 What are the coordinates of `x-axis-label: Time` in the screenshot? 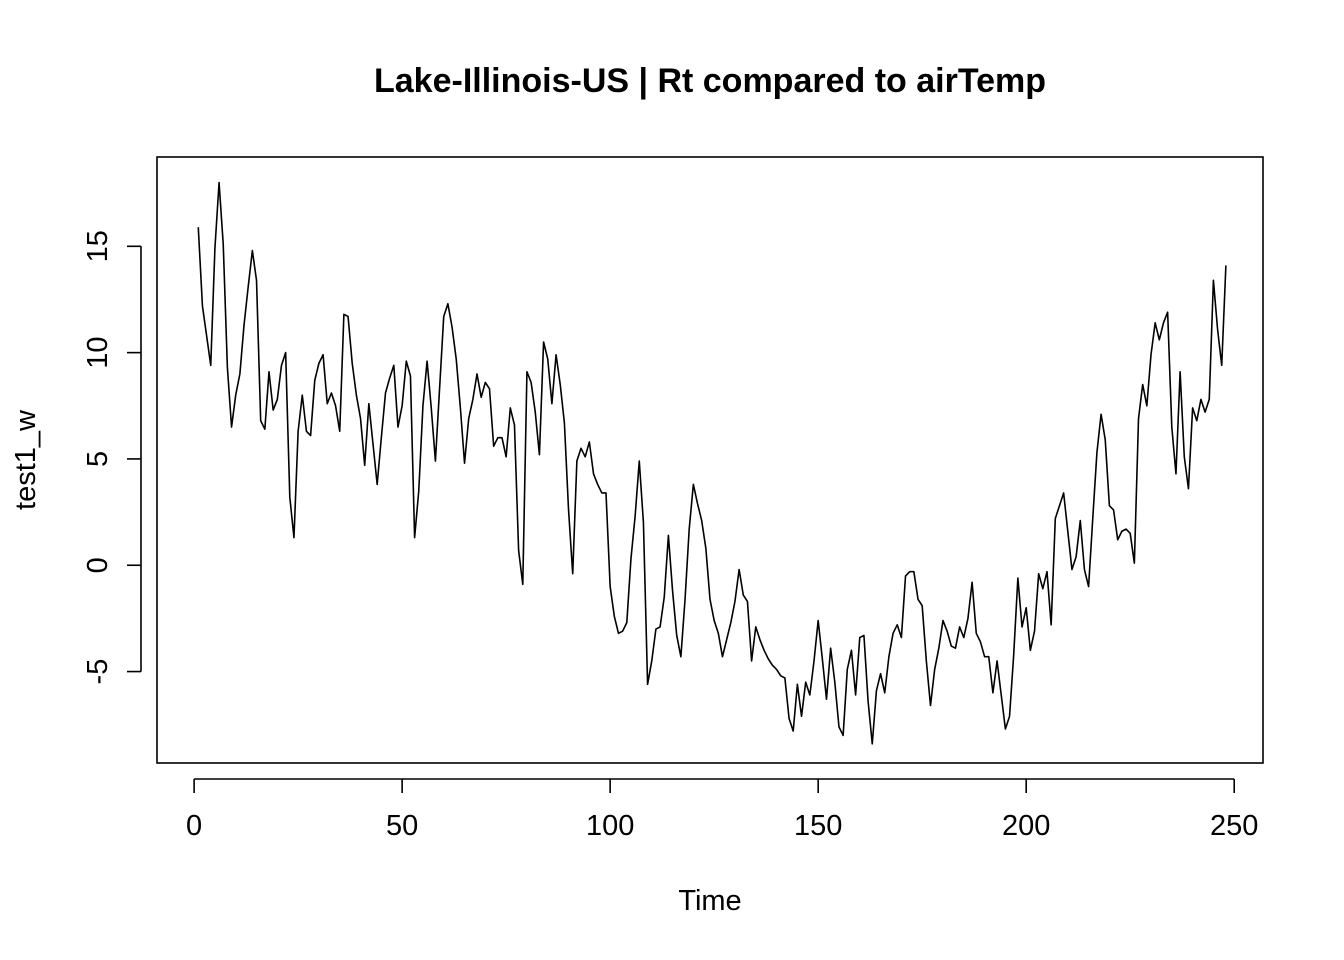 It's located at (709, 901).